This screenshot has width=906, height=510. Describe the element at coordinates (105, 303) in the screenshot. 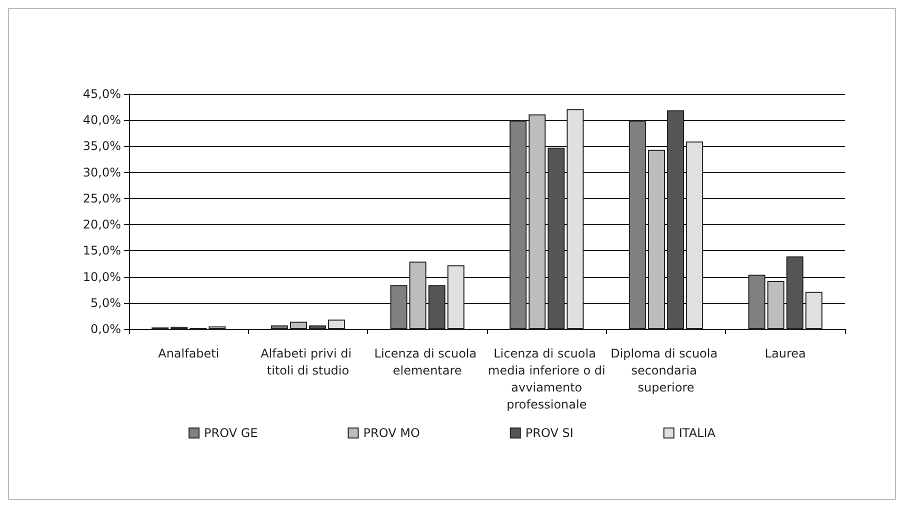

I see `y-tick-label: 5,0%` at that location.